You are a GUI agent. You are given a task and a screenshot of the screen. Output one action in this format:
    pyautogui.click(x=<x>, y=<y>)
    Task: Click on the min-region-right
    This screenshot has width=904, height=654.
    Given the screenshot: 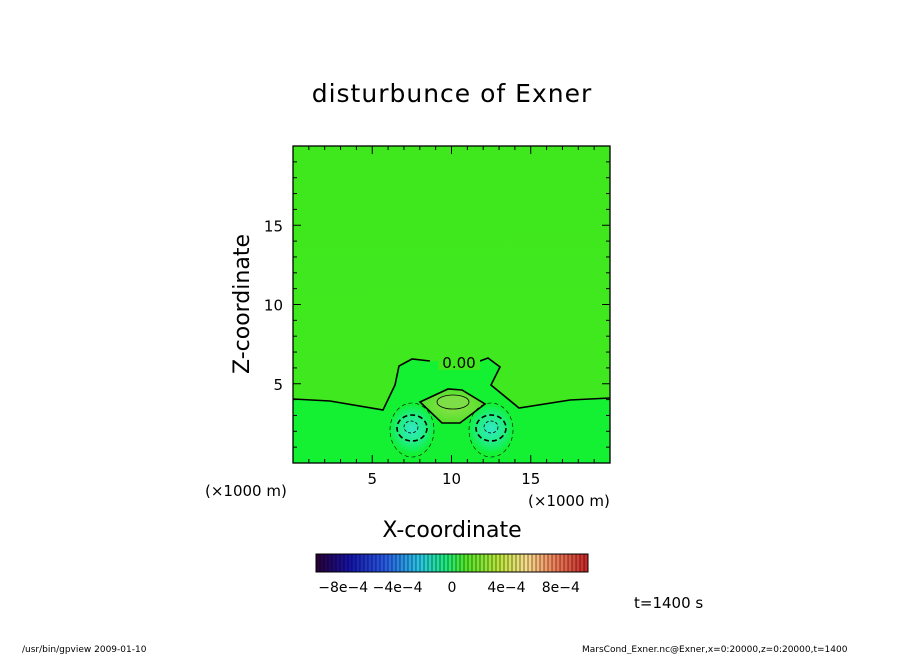 What is the action you would take?
    pyautogui.click(x=491, y=429)
    